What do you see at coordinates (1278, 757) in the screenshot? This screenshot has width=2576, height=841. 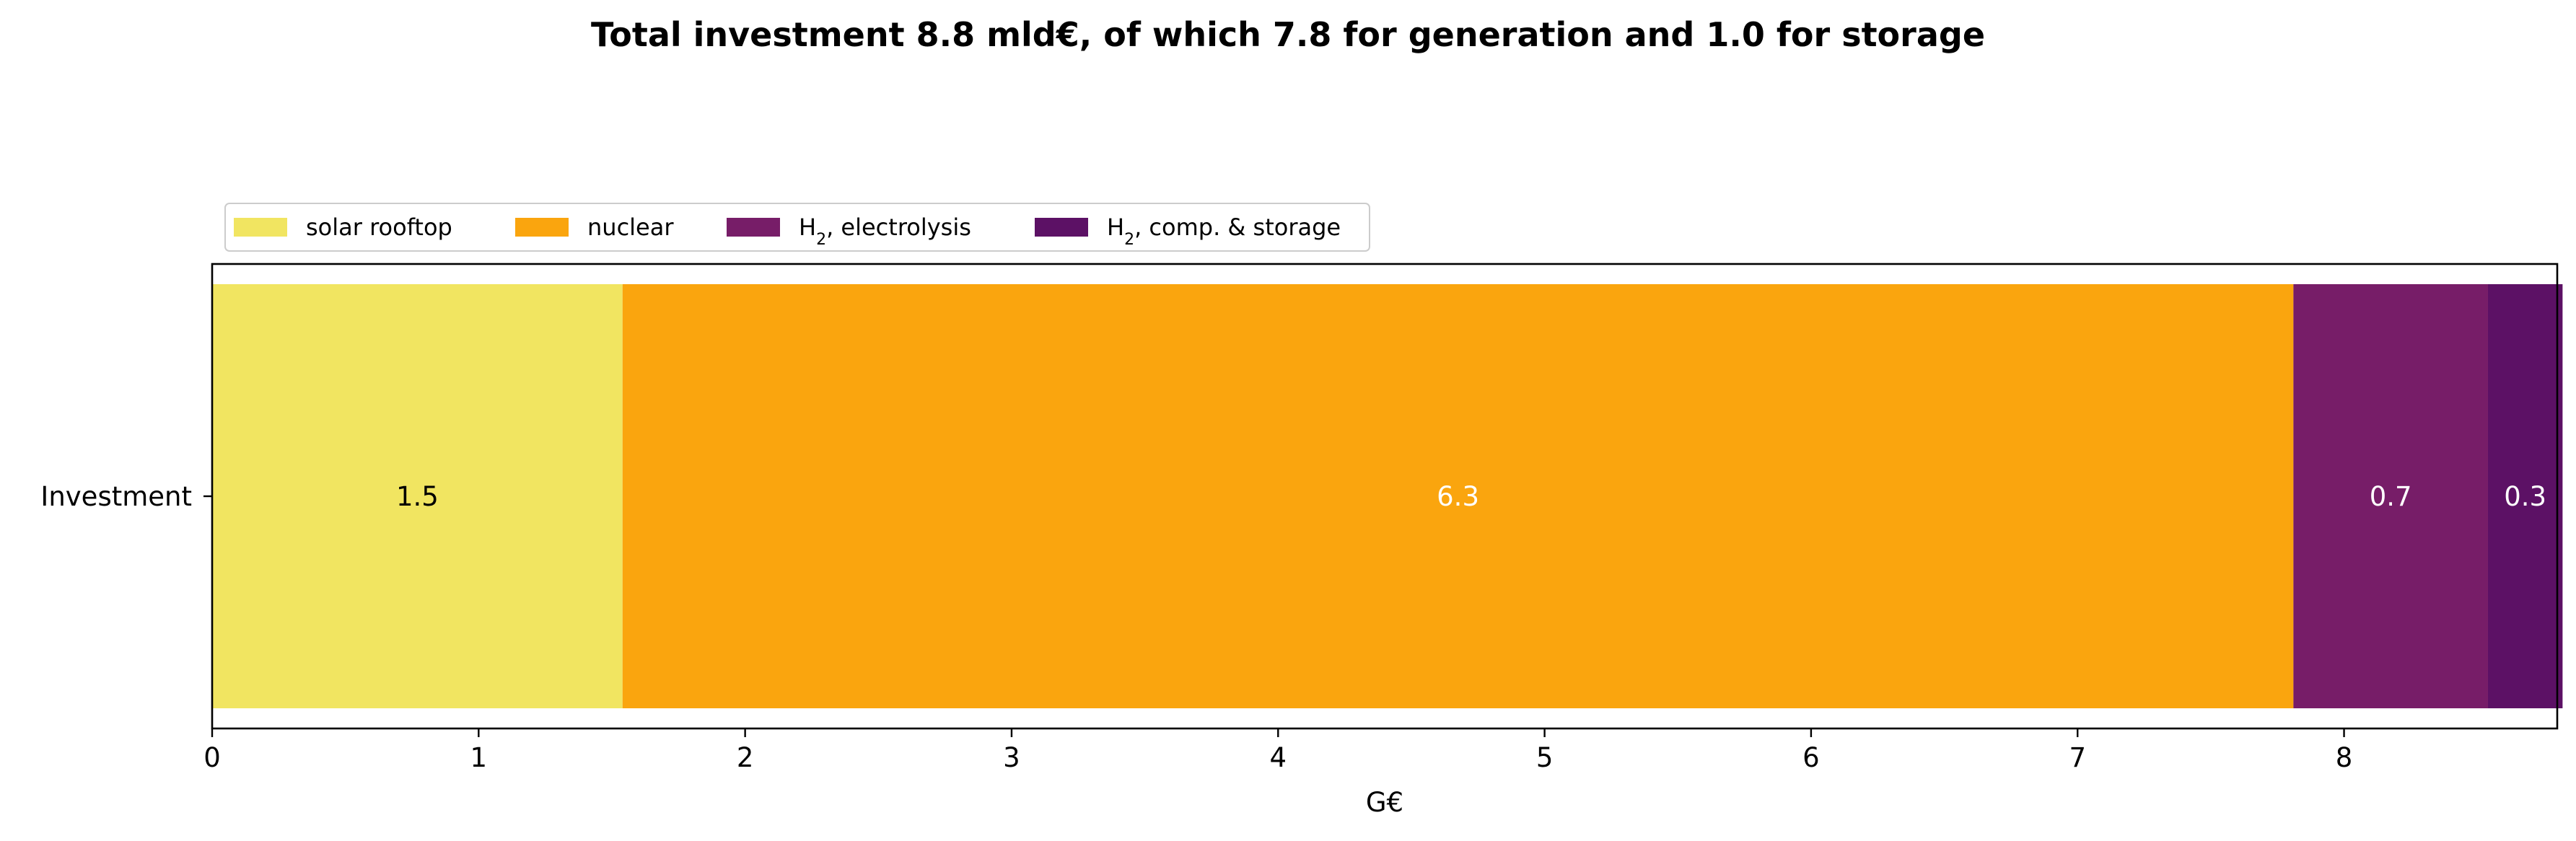 I see `x-tick-label: 4` at bounding box center [1278, 757].